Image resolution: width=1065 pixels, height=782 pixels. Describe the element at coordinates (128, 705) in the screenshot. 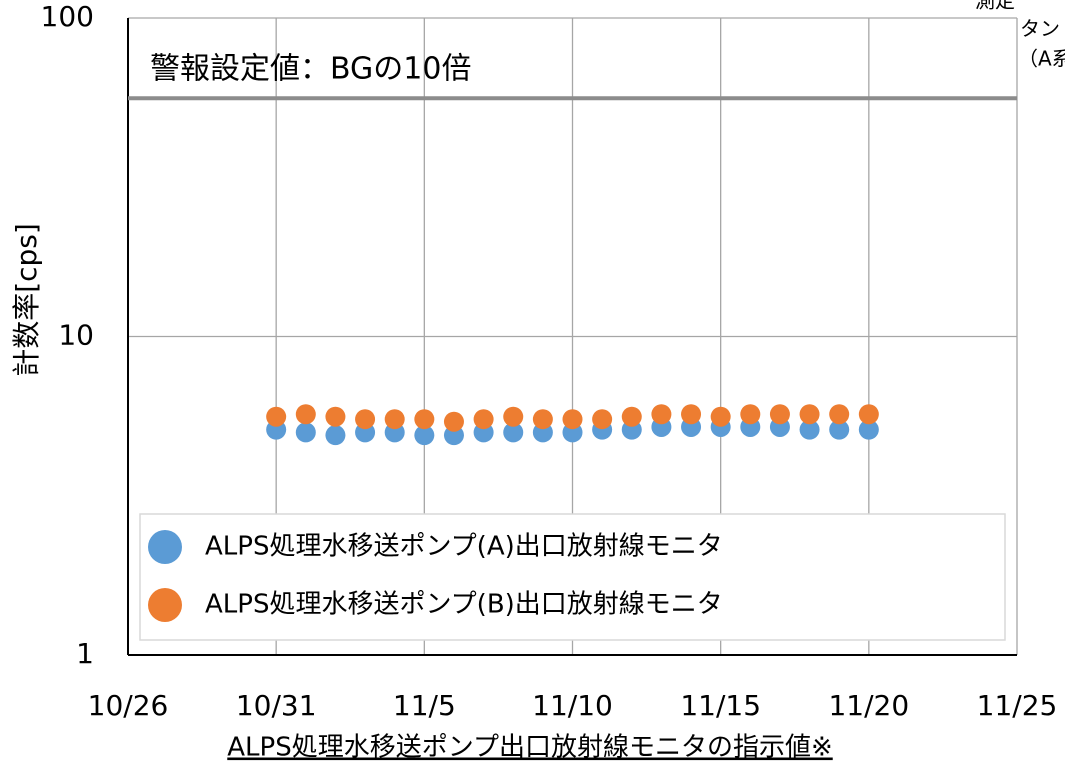

I see `x-tick-label: 10/26` at that location.